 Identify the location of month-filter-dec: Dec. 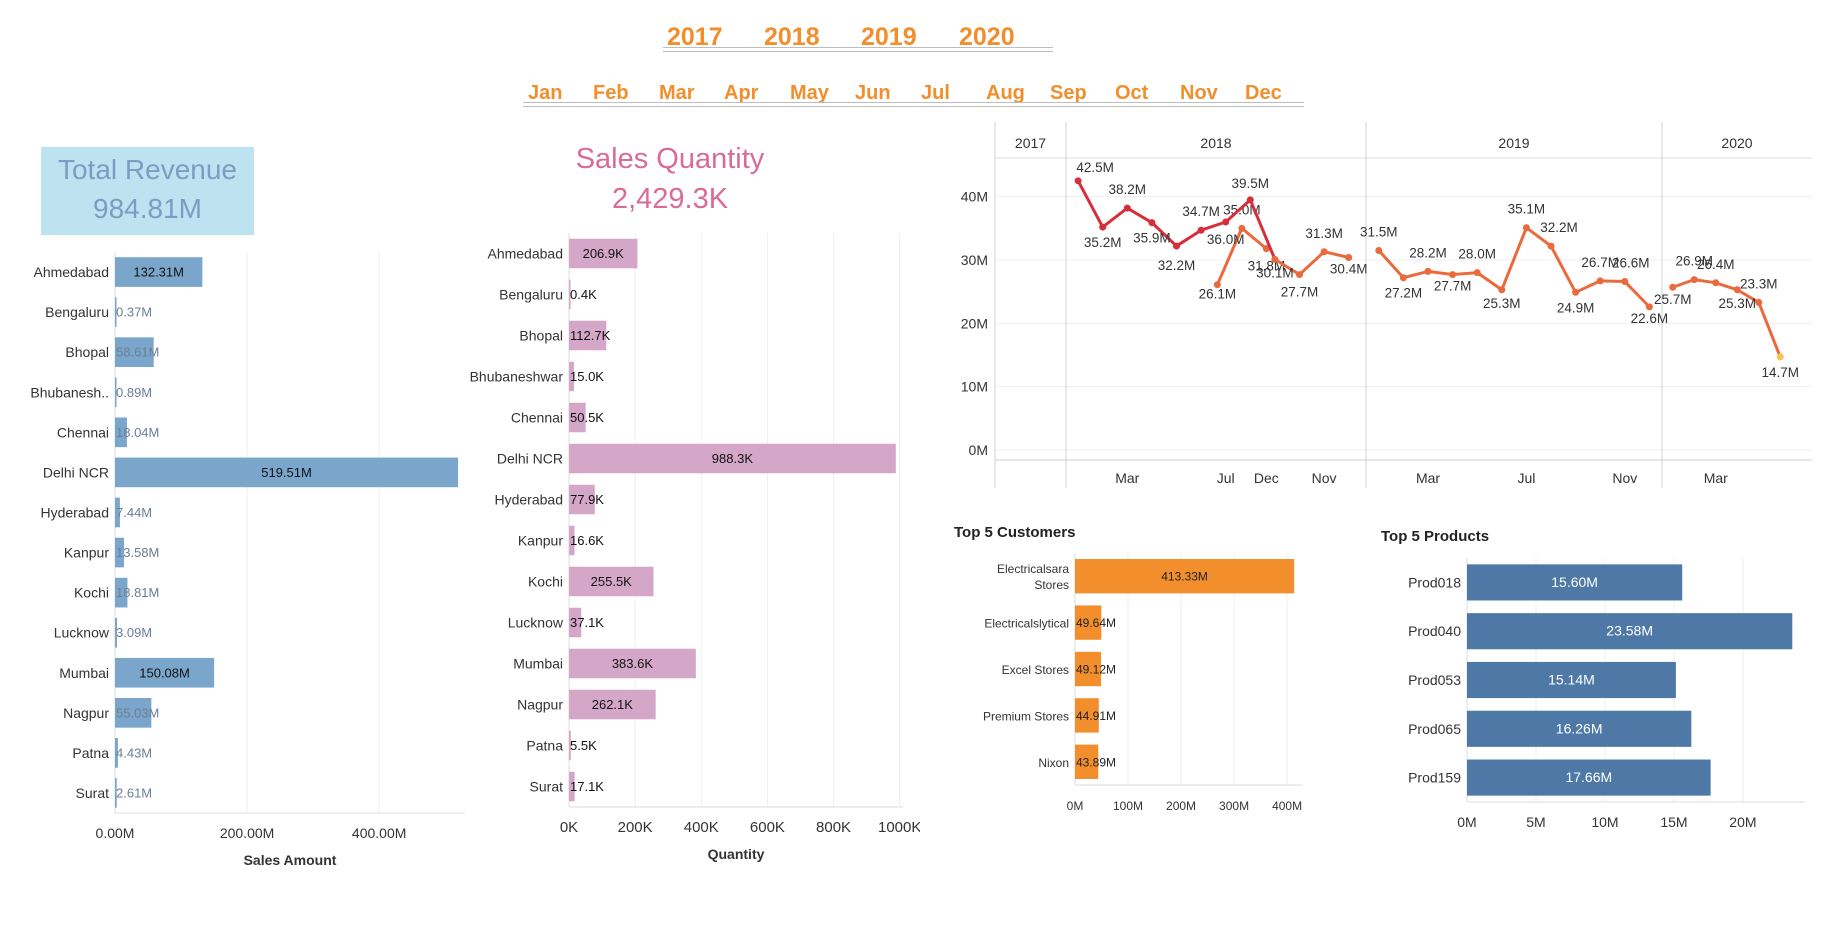
(1263, 93).